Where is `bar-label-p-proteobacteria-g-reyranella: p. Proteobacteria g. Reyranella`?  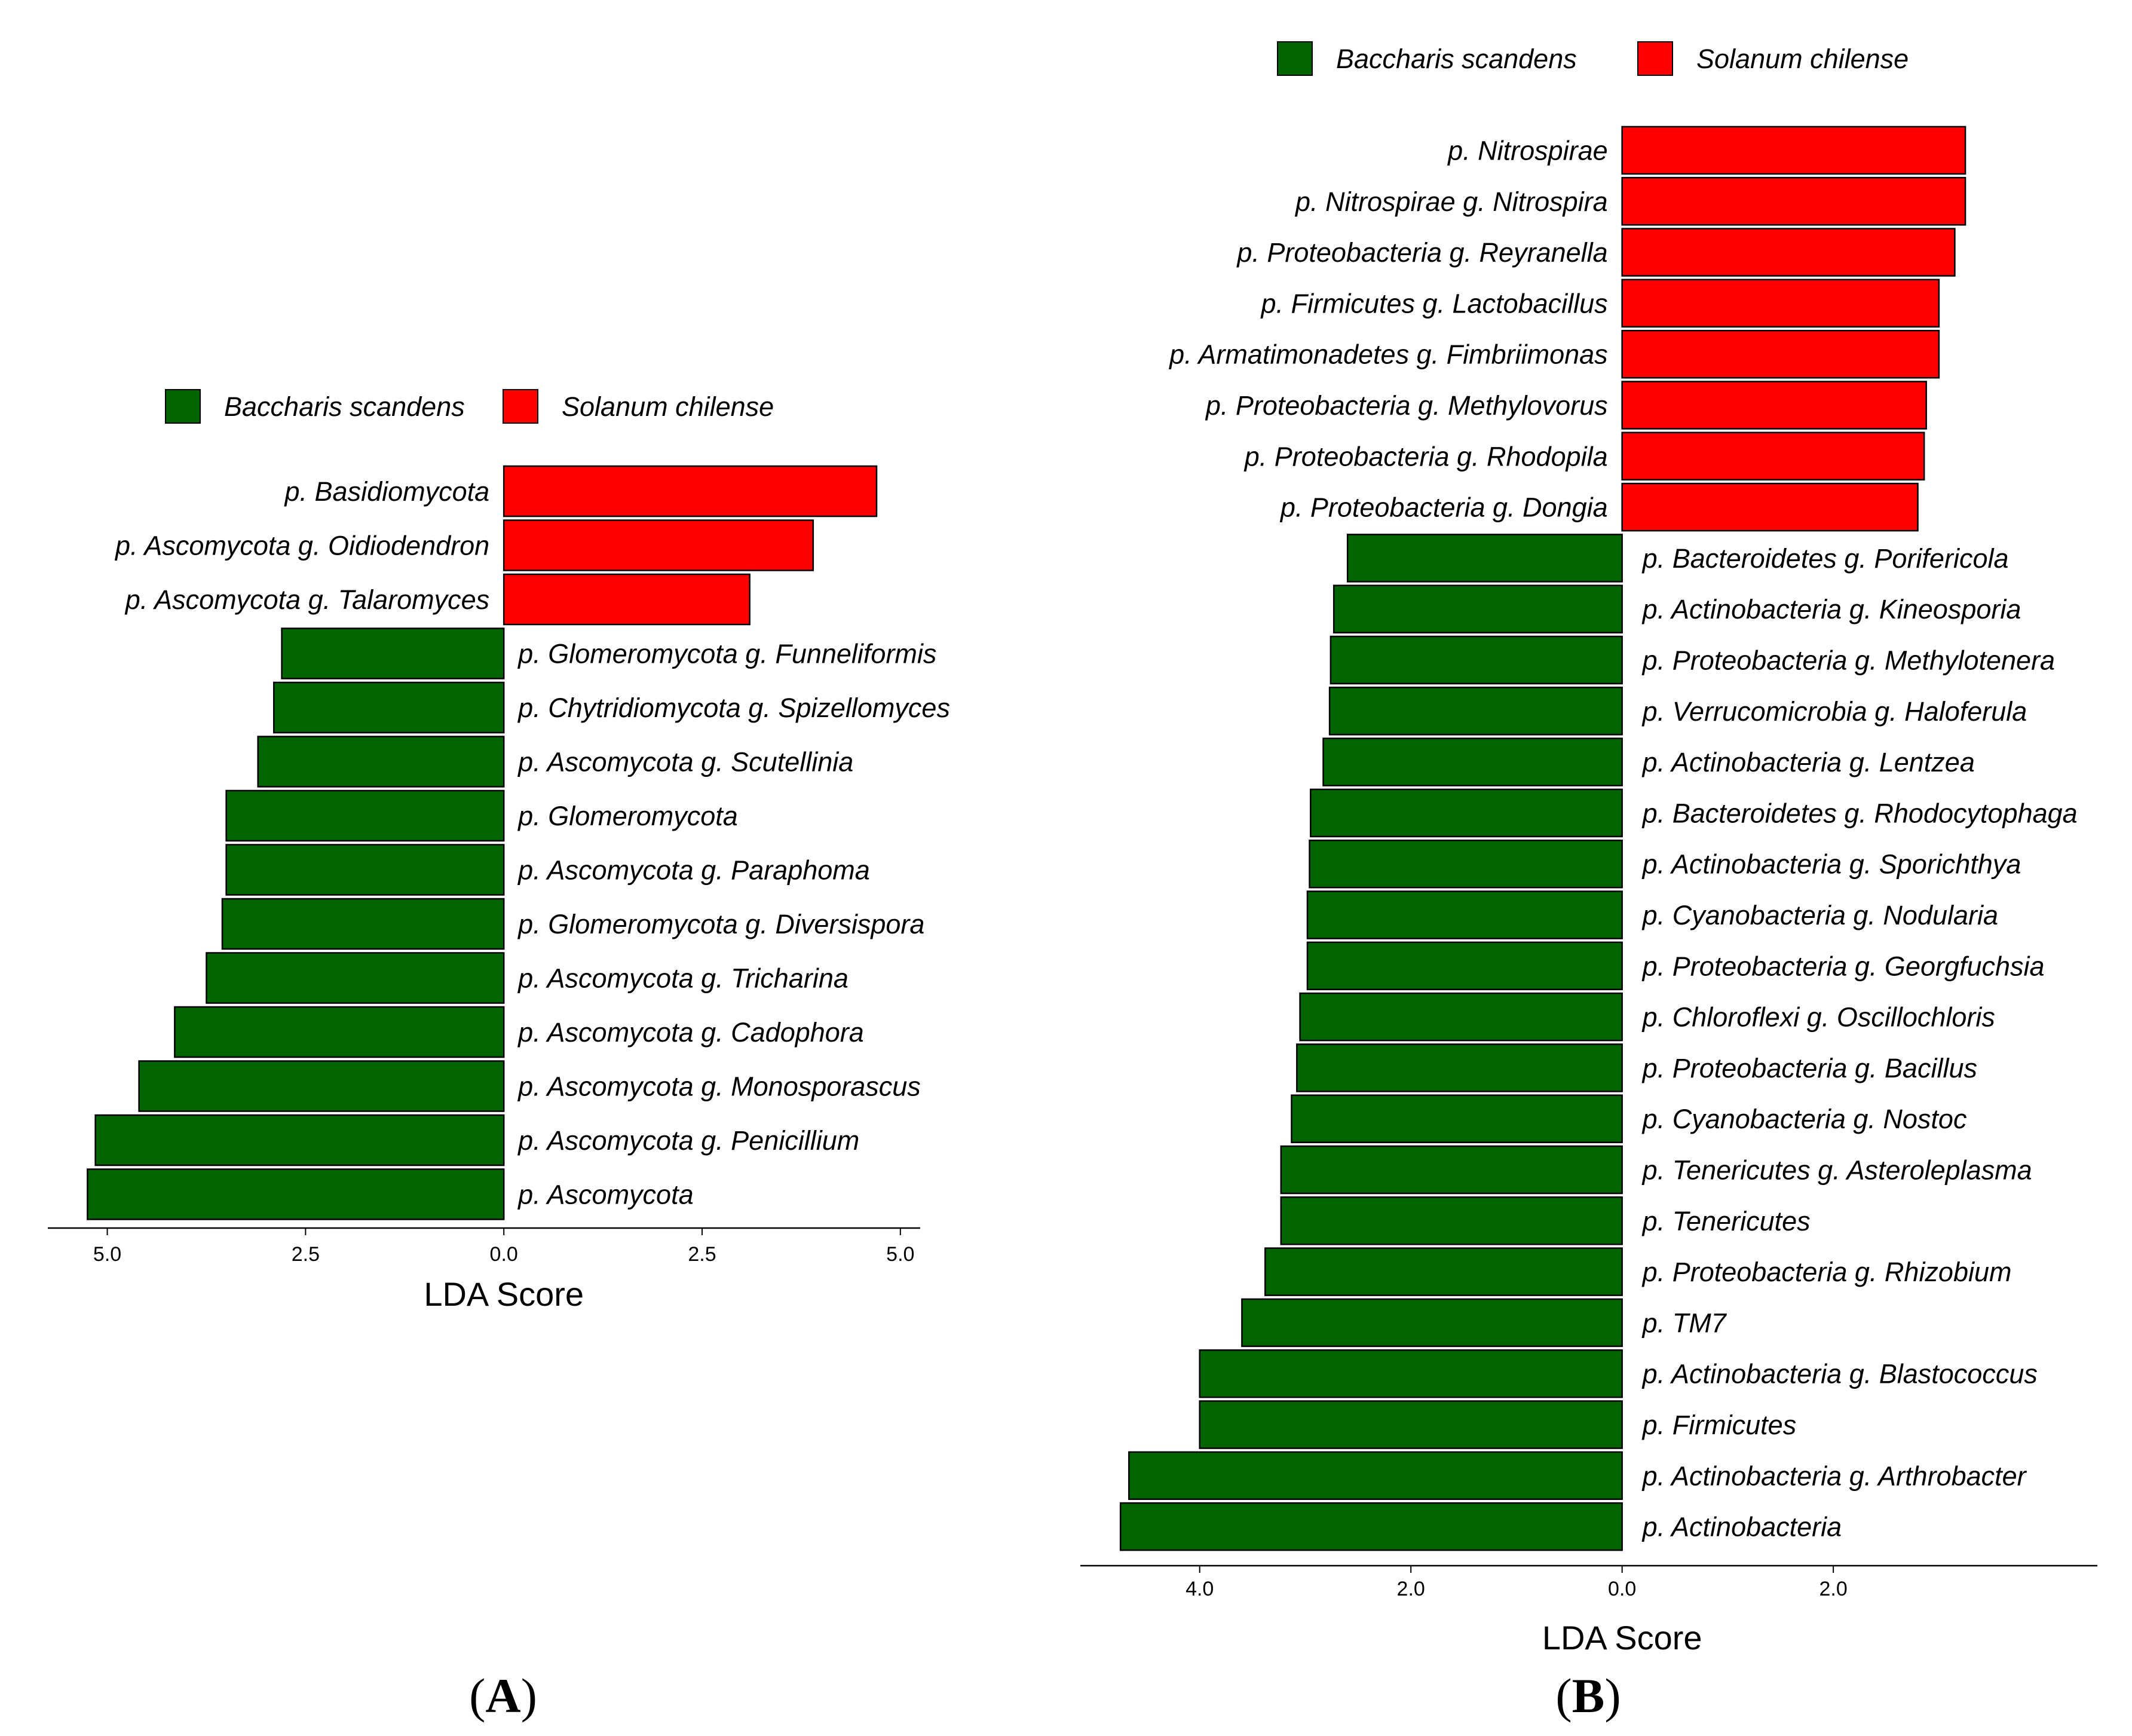
bar-label-p-proteobacteria-g-reyranella: p. Proteobacteria g. Reyranella is located at coordinates (1421, 252).